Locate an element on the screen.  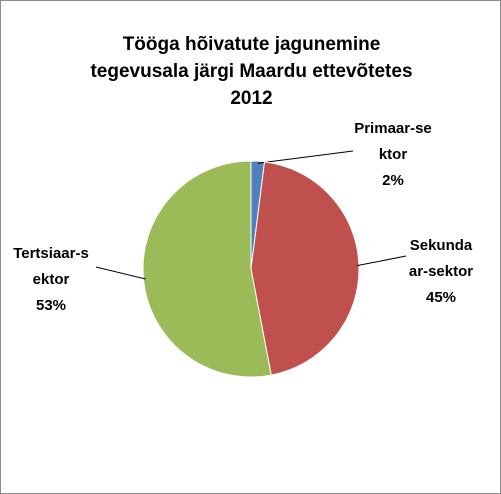
label-value: 45% is located at coordinates (441, 297).